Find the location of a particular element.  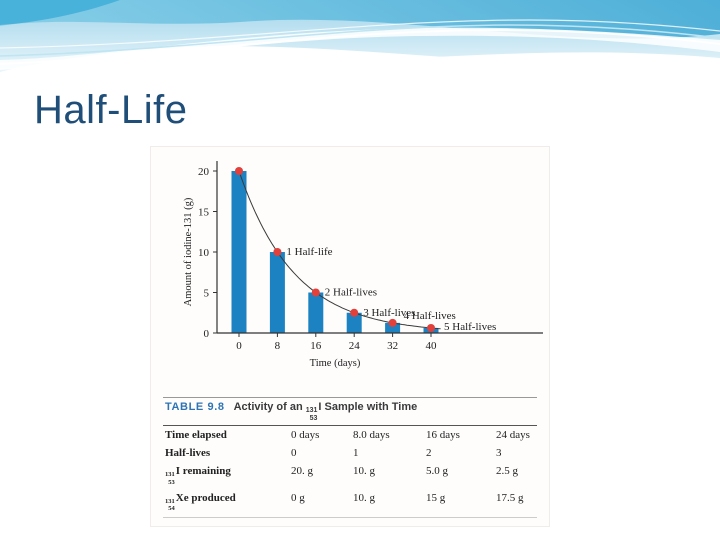

table-cell: 20. g is located at coordinates (302, 471).